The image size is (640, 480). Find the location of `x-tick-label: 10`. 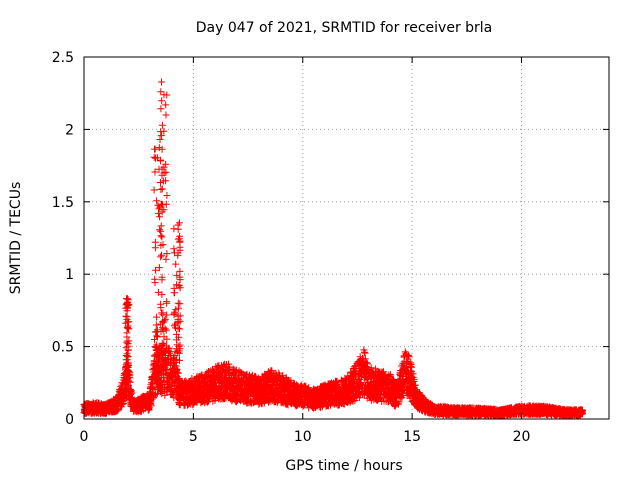

x-tick-label: 10 is located at coordinates (303, 437).